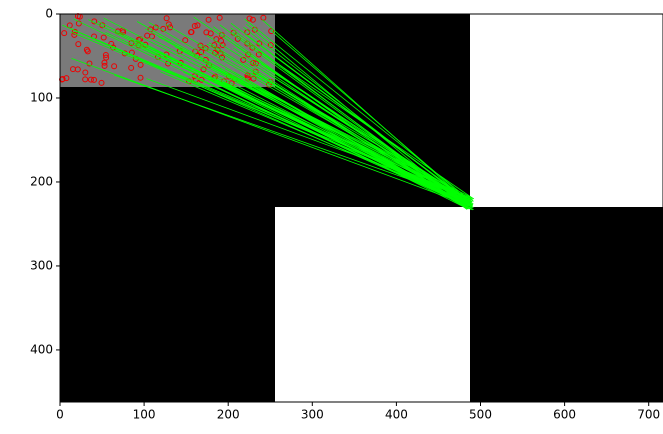 The height and width of the screenshot is (434, 663). I want to click on y-tick-label: 200, so click(41, 181).